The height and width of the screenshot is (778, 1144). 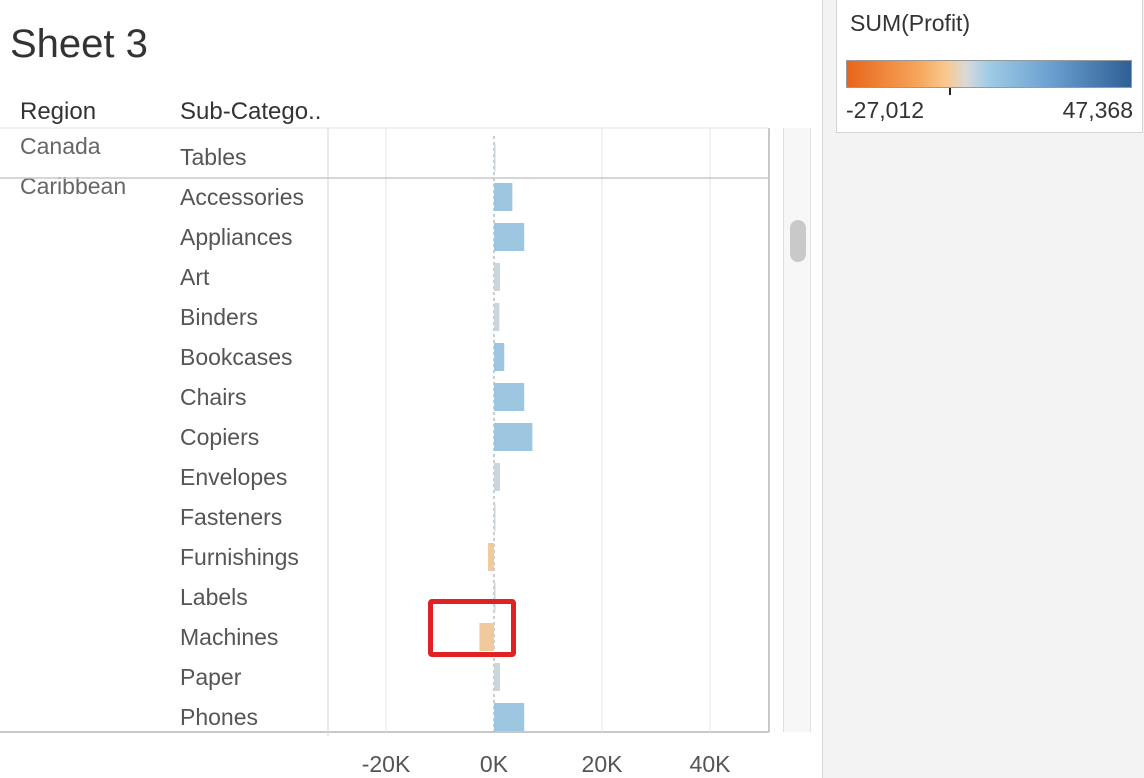 What do you see at coordinates (233, 477) in the screenshot?
I see `subcategory-label: Envelopes` at bounding box center [233, 477].